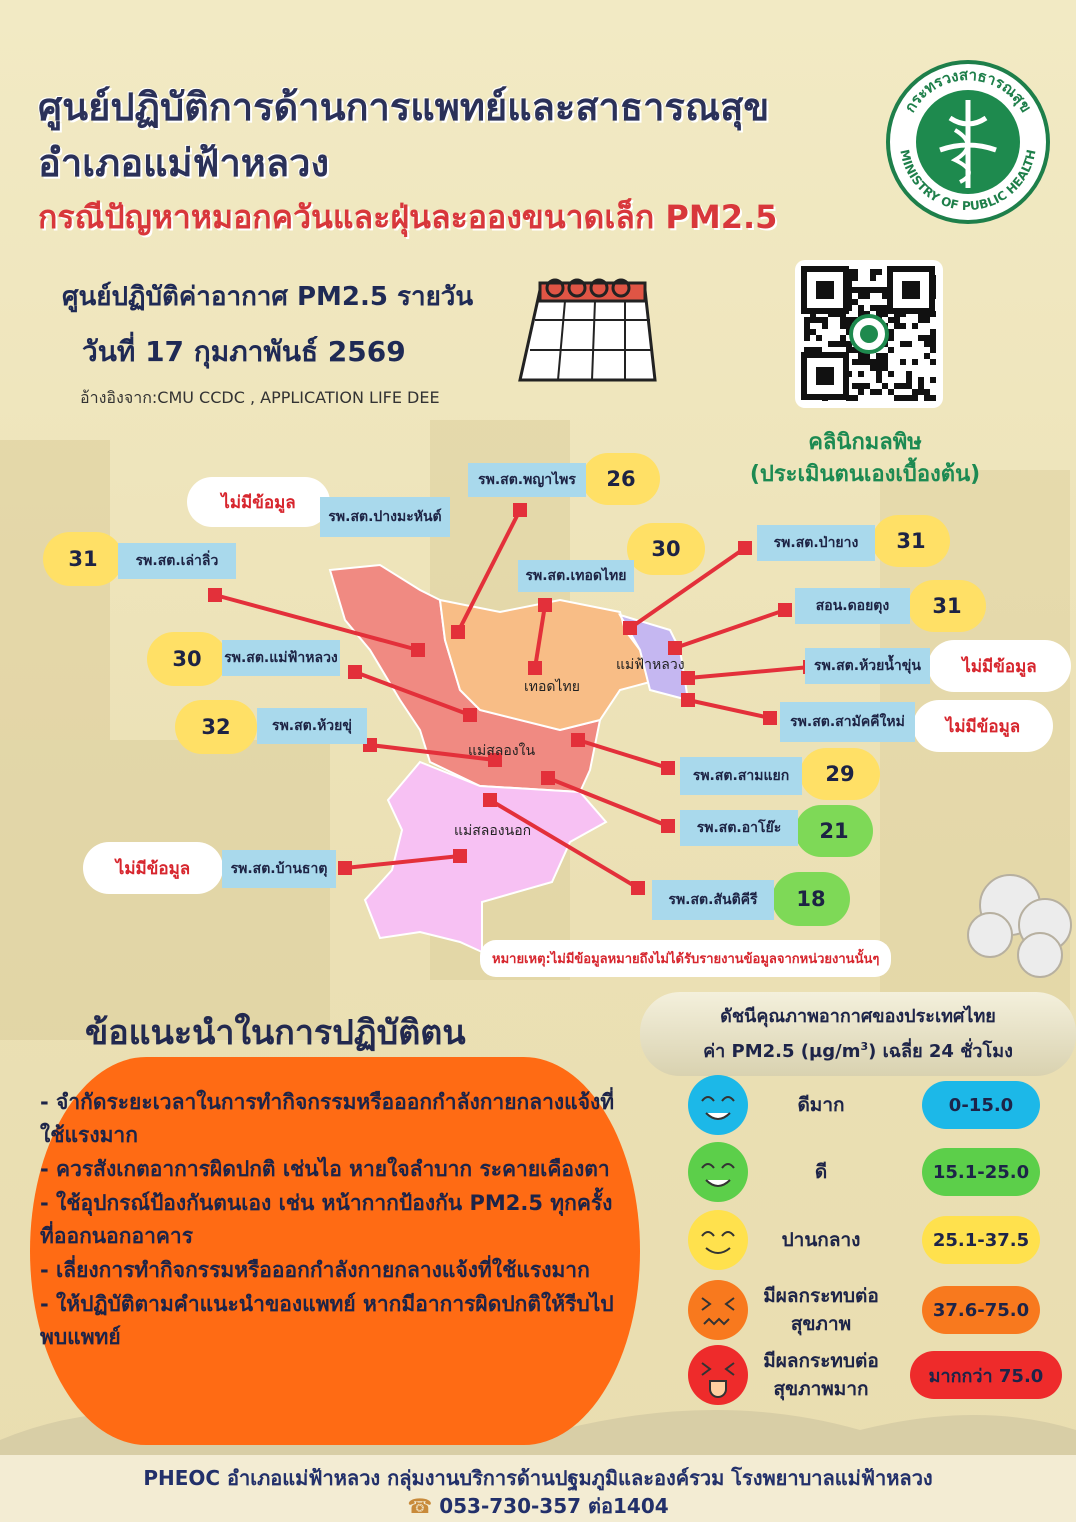 This screenshot has width=1076, height=1522. What do you see at coordinates (552, 687) in the screenshot?
I see `district-label: เทอดไทย` at bounding box center [552, 687].